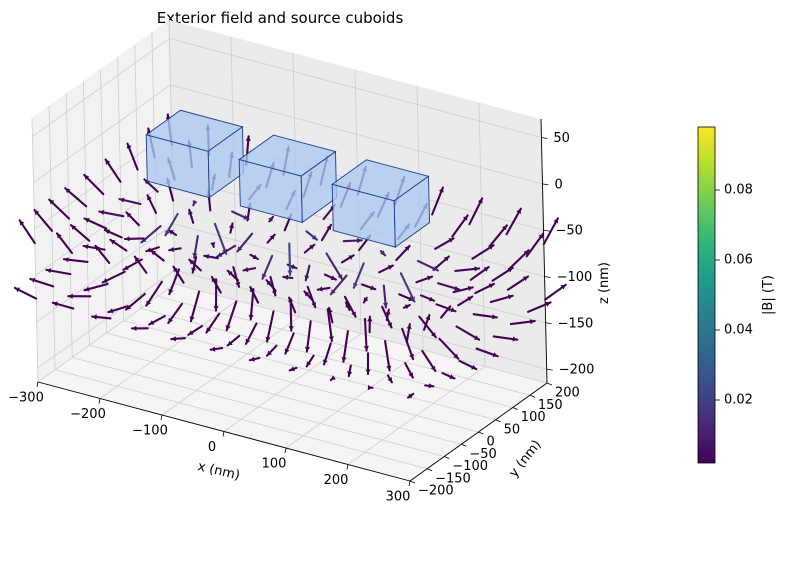 The image size is (785, 569). Describe the element at coordinates (218, 471) in the screenshot. I see `x-axis-label: x (nm)` at that location.